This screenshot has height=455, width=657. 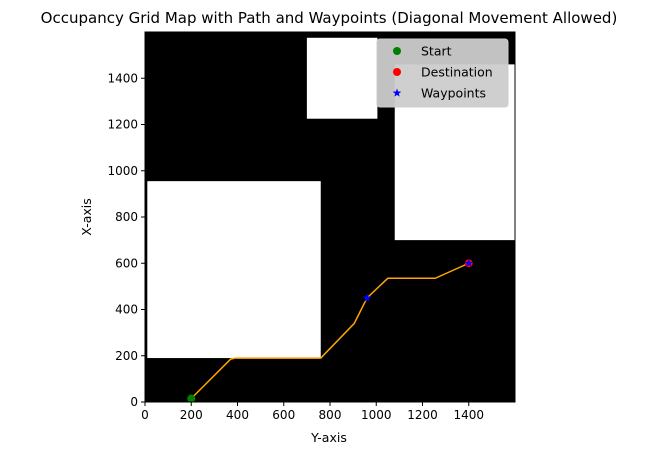 I want to click on x-tick-label: 1000, so click(x=376, y=415).